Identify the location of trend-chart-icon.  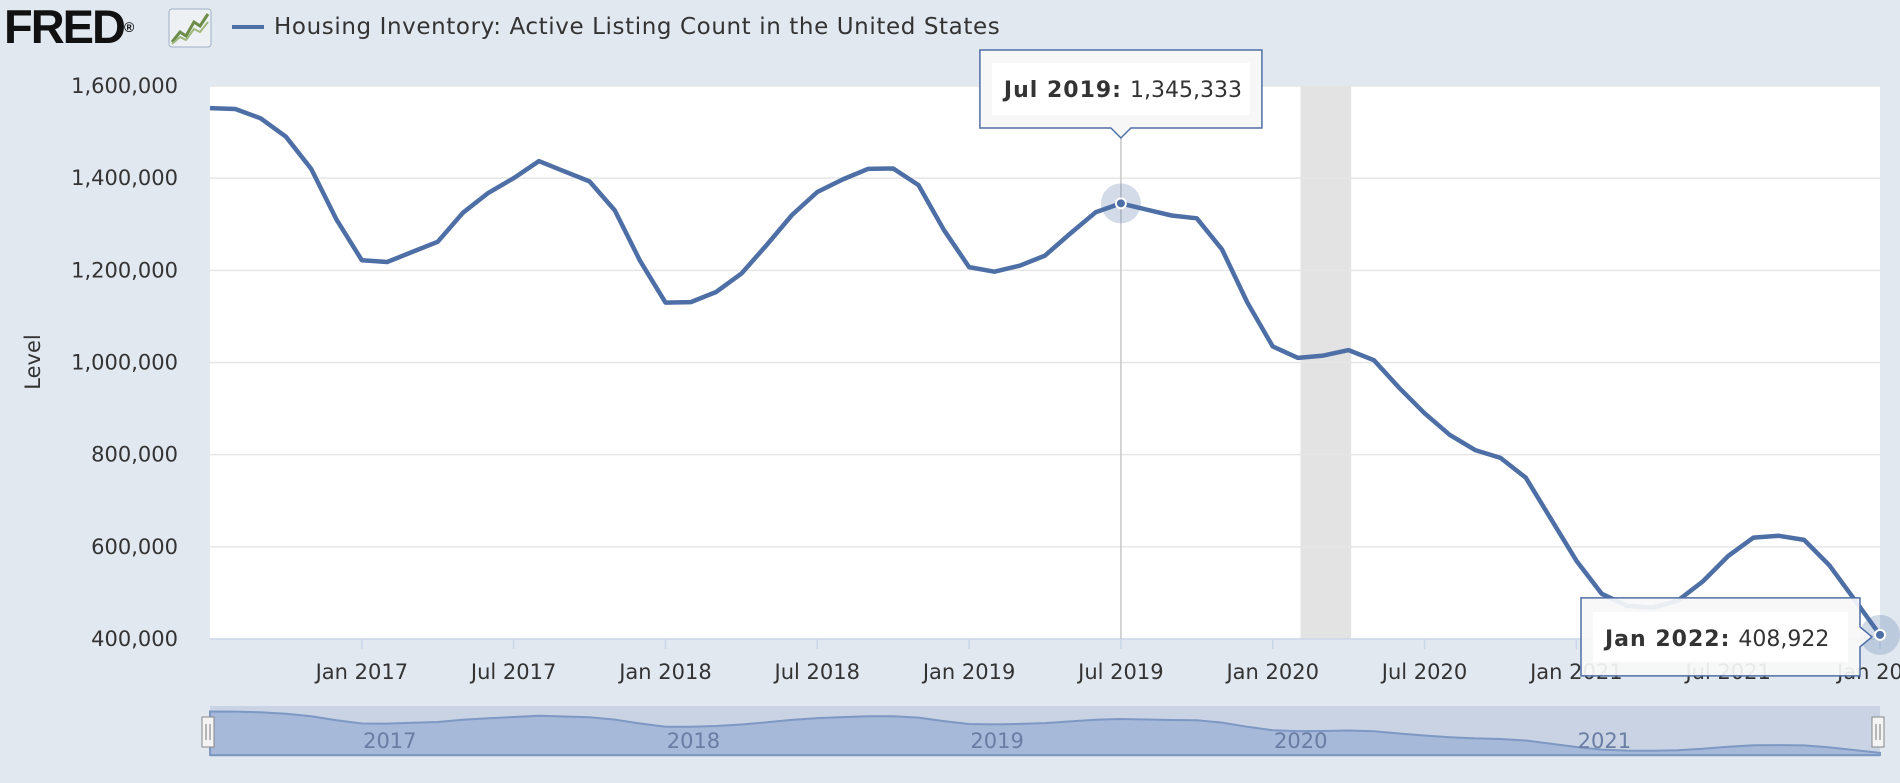
(190, 28).